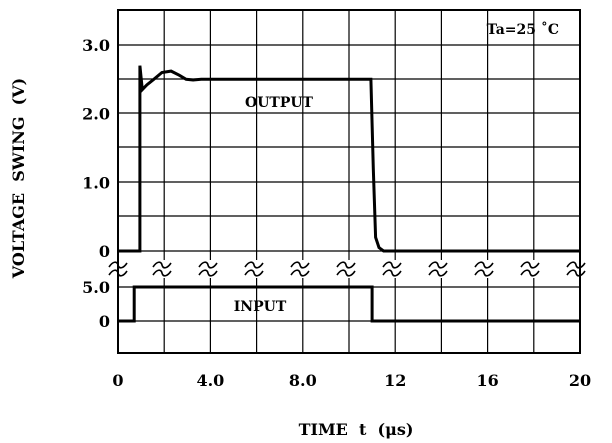 The image size is (612, 443). I want to click on series-label-input: INPUT, so click(260, 307).